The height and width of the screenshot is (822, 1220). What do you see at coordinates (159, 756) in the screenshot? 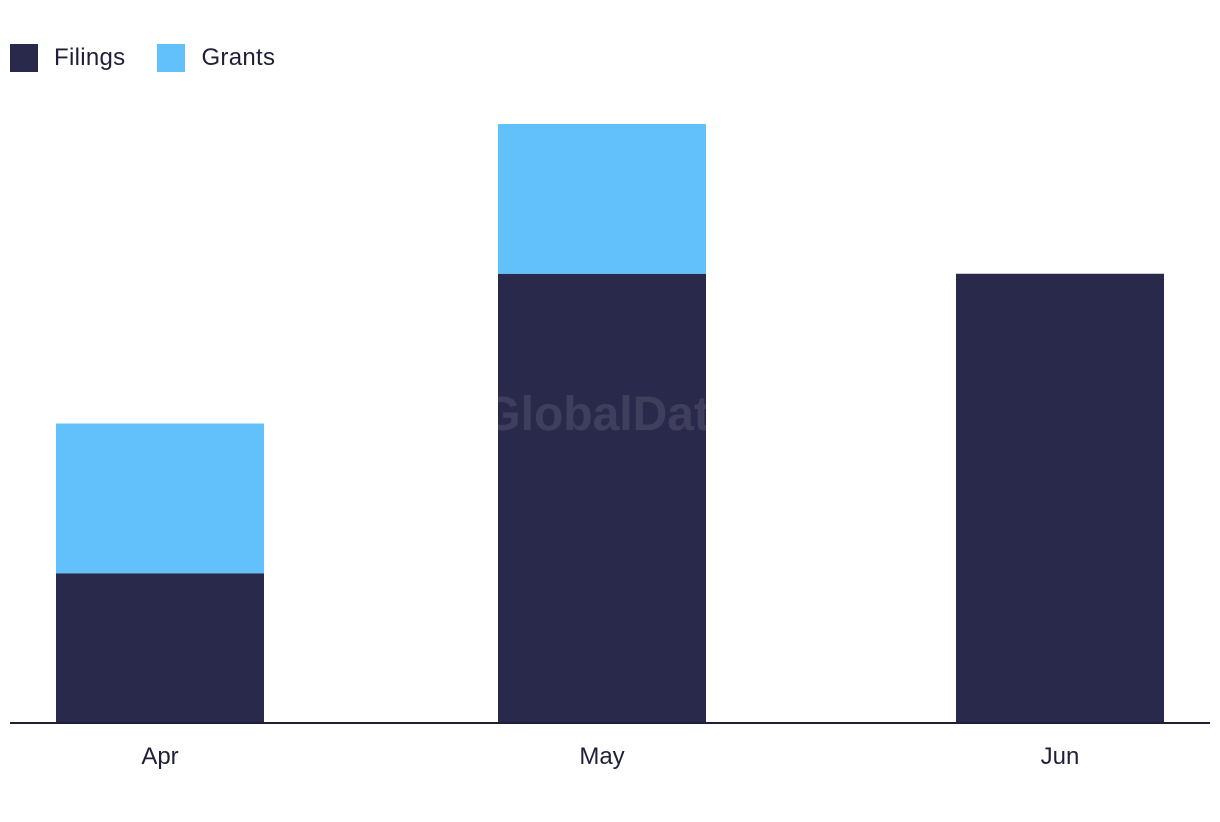
I see `x-tick-label-apr: Apr` at bounding box center [159, 756].